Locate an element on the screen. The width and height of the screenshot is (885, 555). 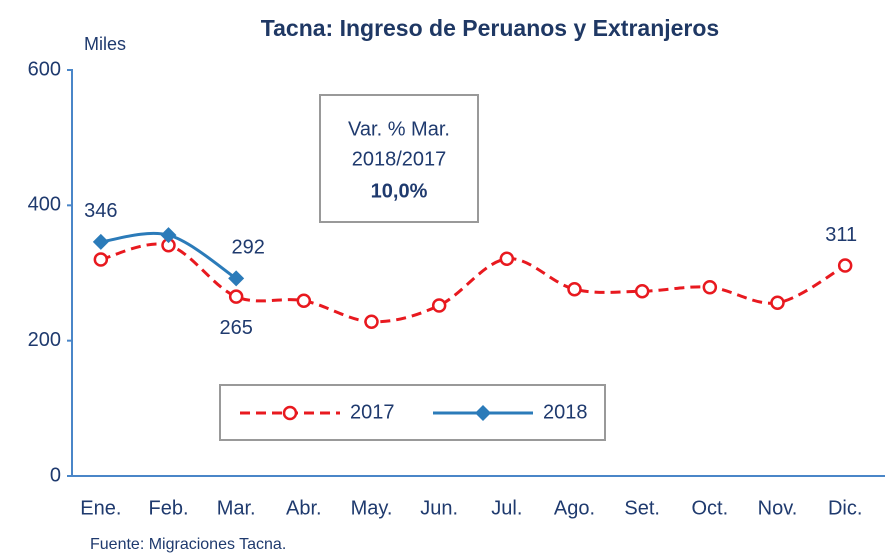
y-tick-label: 600 is located at coordinates (44, 69).